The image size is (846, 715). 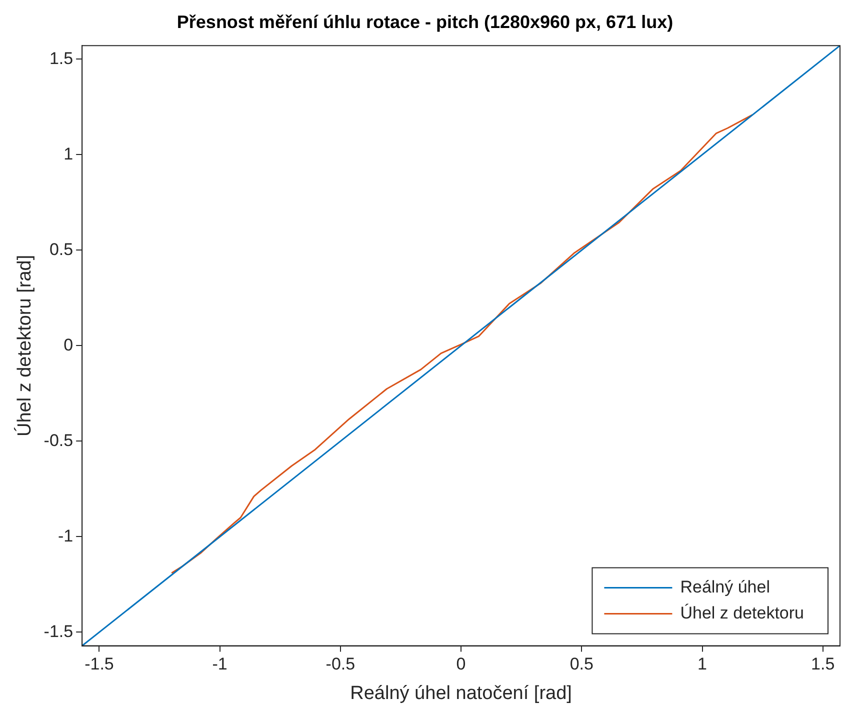 What do you see at coordinates (99, 664) in the screenshot?
I see `x-tick-label: -1.5` at bounding box center [99, 664].